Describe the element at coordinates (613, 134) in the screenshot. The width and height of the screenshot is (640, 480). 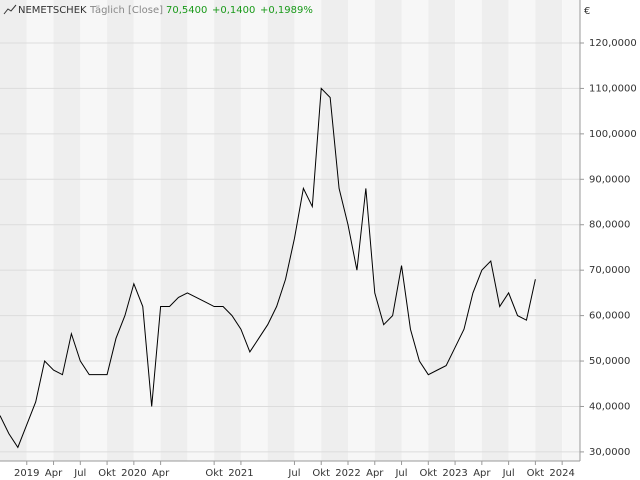
I see `y-tick-label: 100,0000` at that location.